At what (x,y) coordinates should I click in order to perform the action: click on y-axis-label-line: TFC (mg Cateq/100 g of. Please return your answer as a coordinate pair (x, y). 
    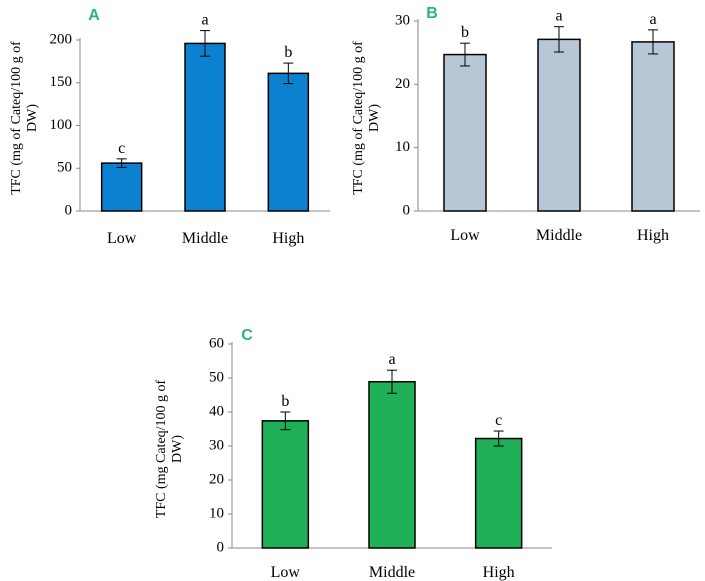
    Looking at the image, I should click on (161, 448).